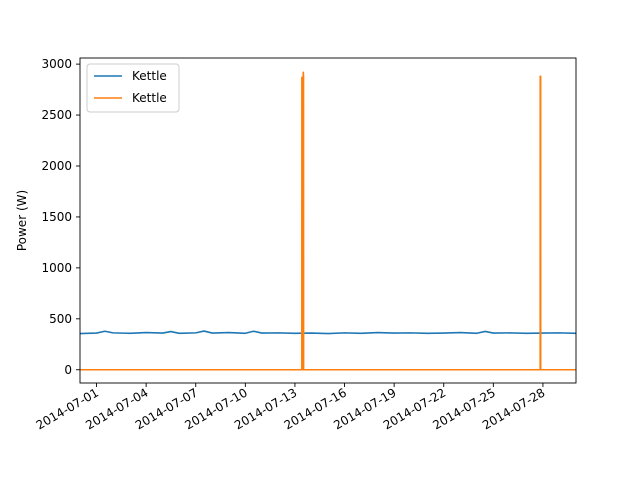 The image size is (640, 480). I want to click on y-axis-label: Power (W), so click(22, 220).